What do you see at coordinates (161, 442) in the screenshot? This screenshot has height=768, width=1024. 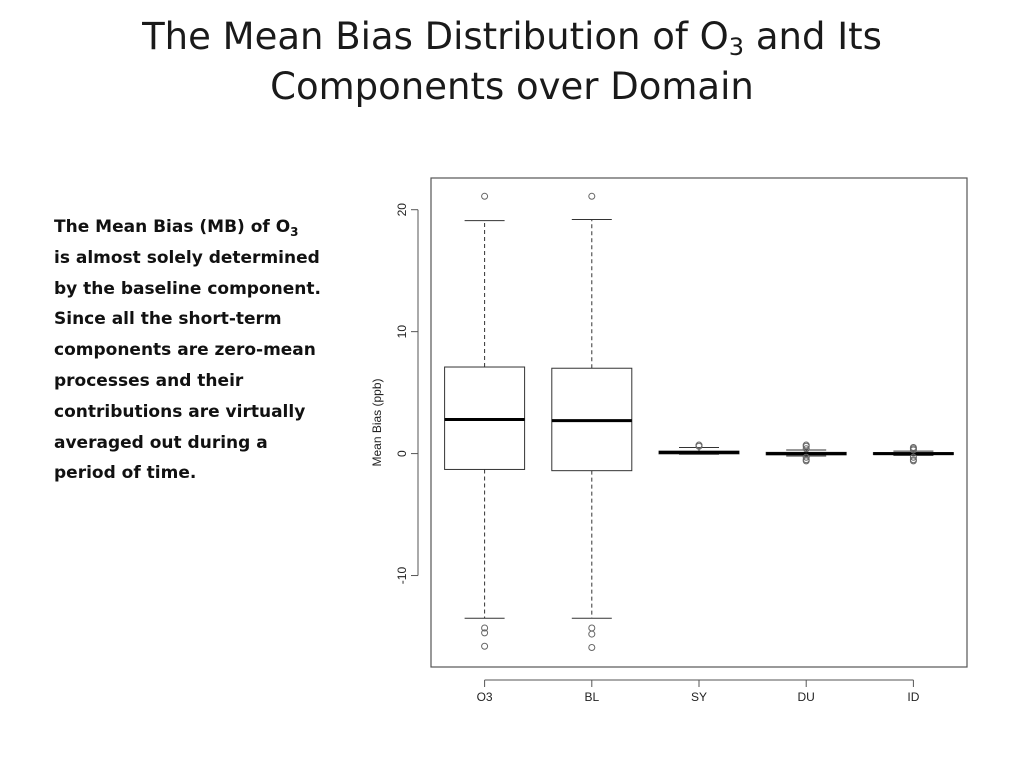 I see `explanation-line: averaged out during a` at bounding box center [161, 442].